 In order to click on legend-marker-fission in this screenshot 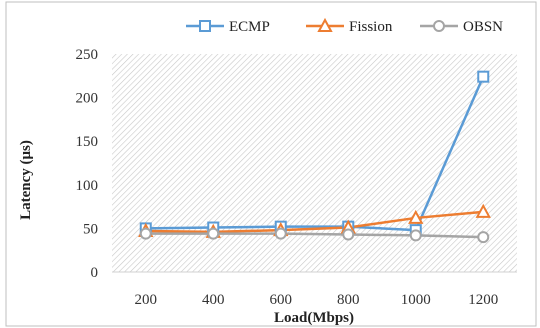, I will do `click(325, 24)`.